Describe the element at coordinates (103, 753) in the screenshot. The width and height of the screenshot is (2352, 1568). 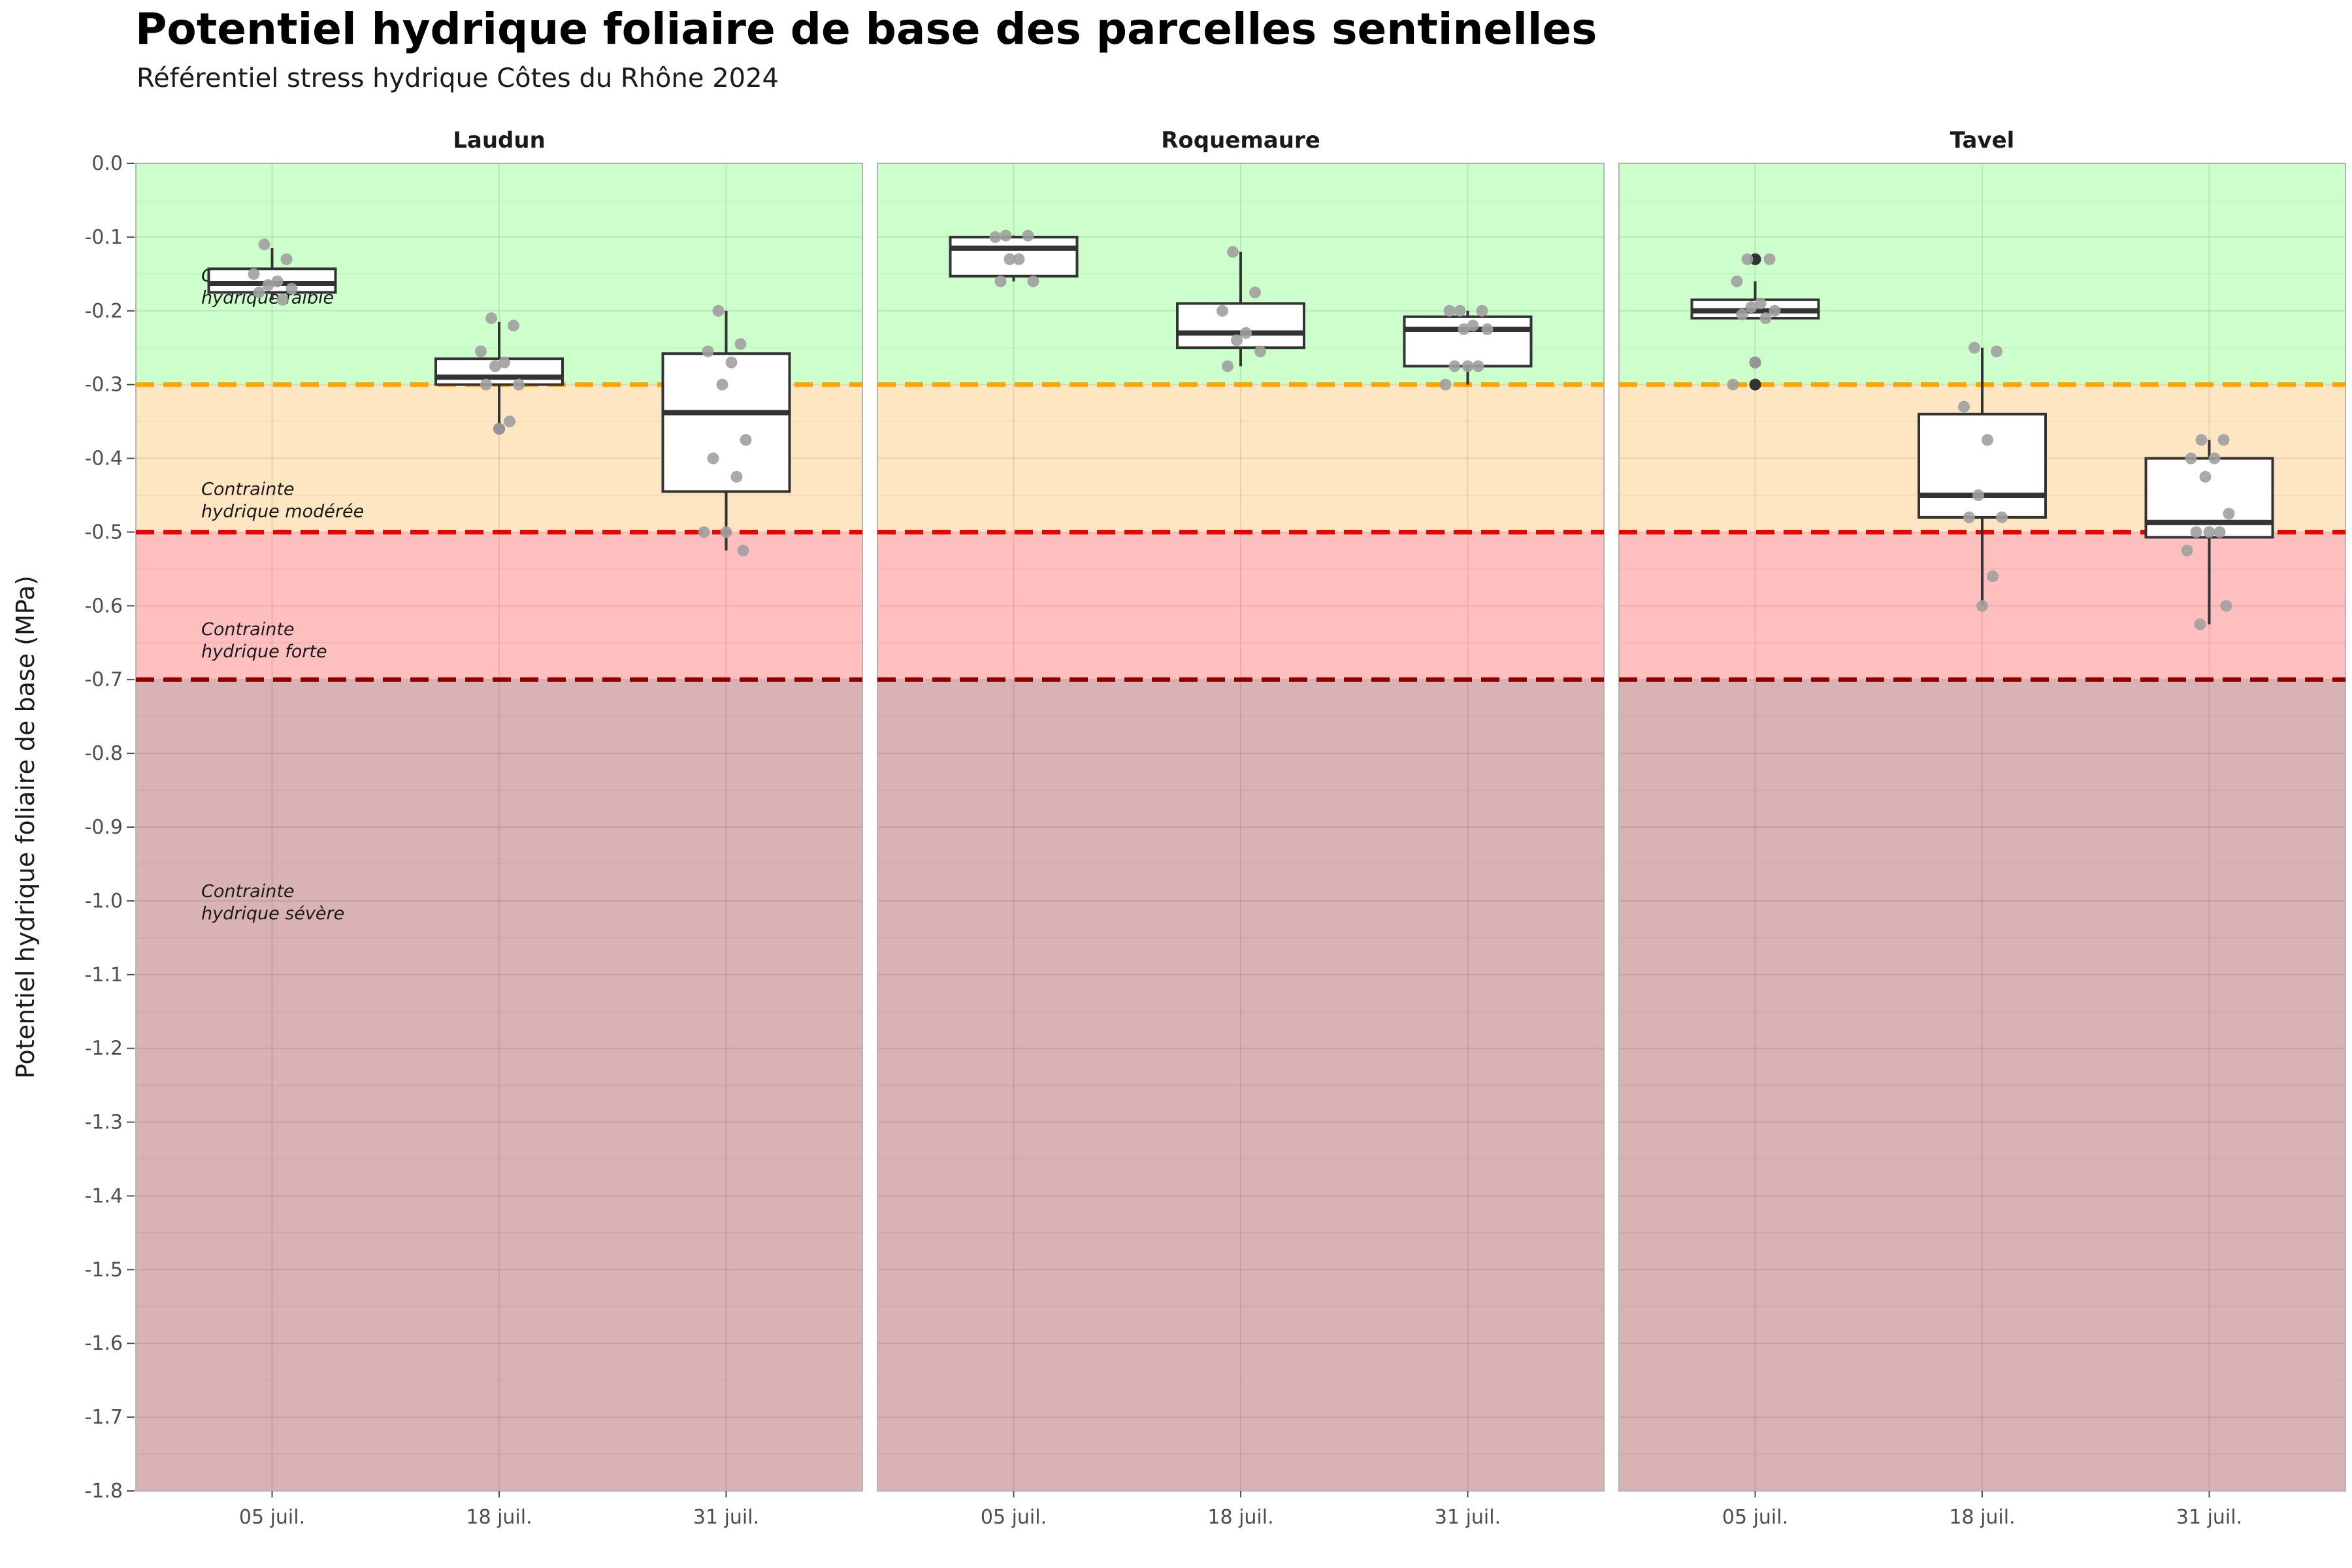
I see `y-tick-label: -0.8` at that location.